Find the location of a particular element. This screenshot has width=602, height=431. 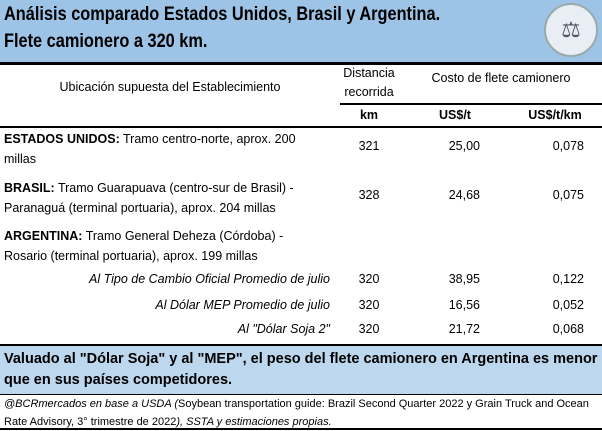

usd-tkm-value: 0,122 is located at coordinates (568, 279).